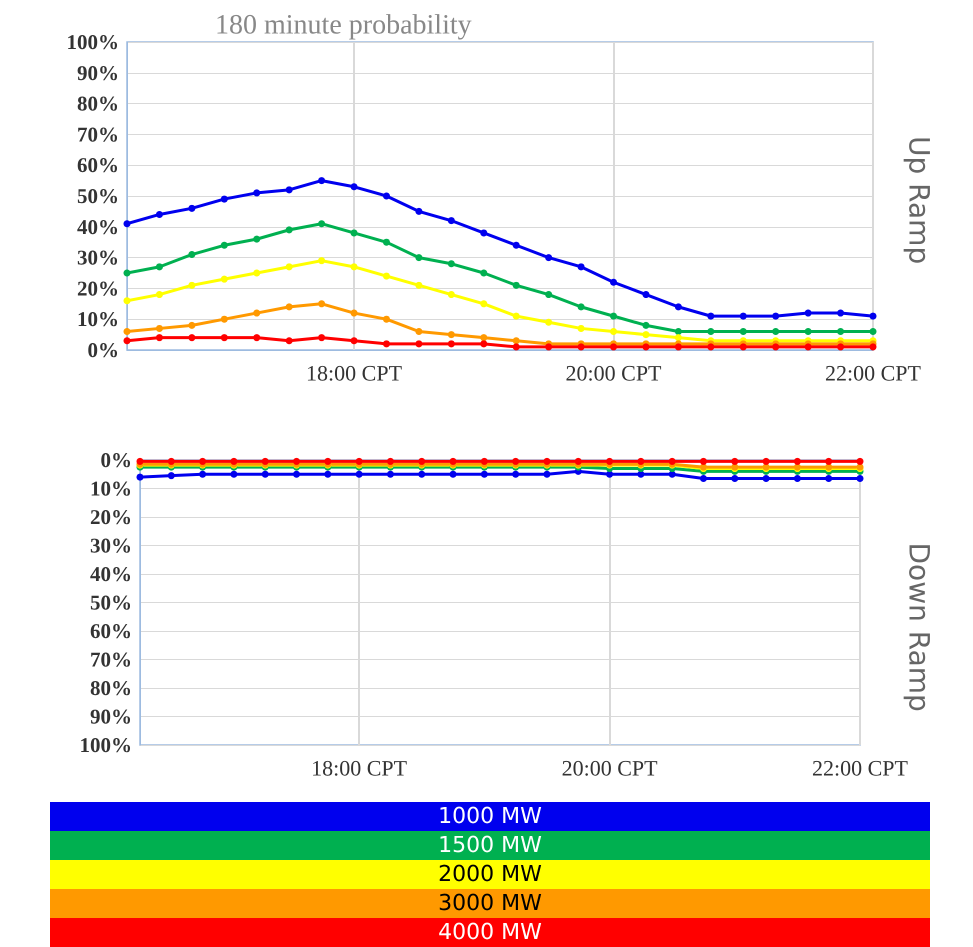  I want to click on text: 3000 MW, so click(490, 903).